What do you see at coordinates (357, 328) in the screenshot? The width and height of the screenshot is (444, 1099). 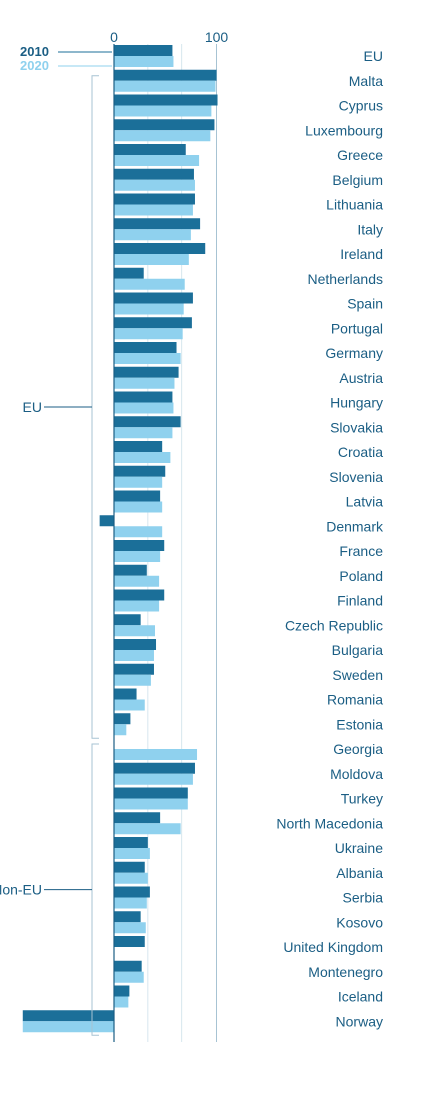 I see `category-label-portugal: Portugal` at bounding box center [357, 328].